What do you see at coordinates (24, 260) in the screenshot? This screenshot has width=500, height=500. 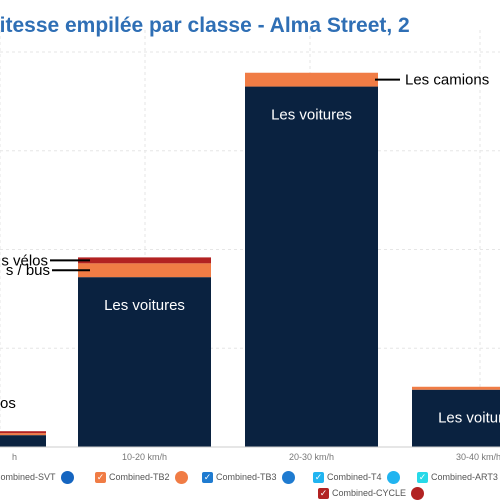 I see `annotation-label: s vélos` at bounding box center [24, 260].